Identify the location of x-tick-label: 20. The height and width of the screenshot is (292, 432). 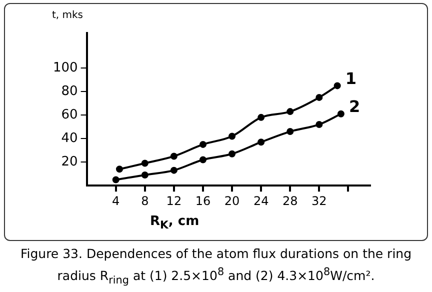
(232, 201).